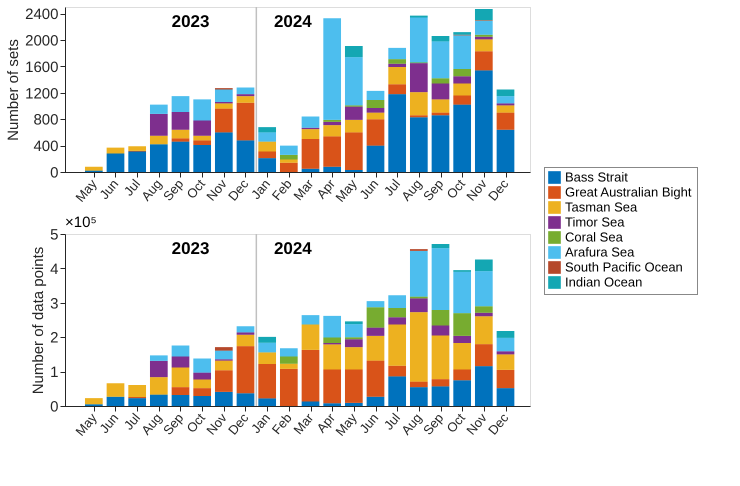 The width and height of the screenshot is (740, 486). I want to click on y-axis-title: Number of sets, so click(13, 90).